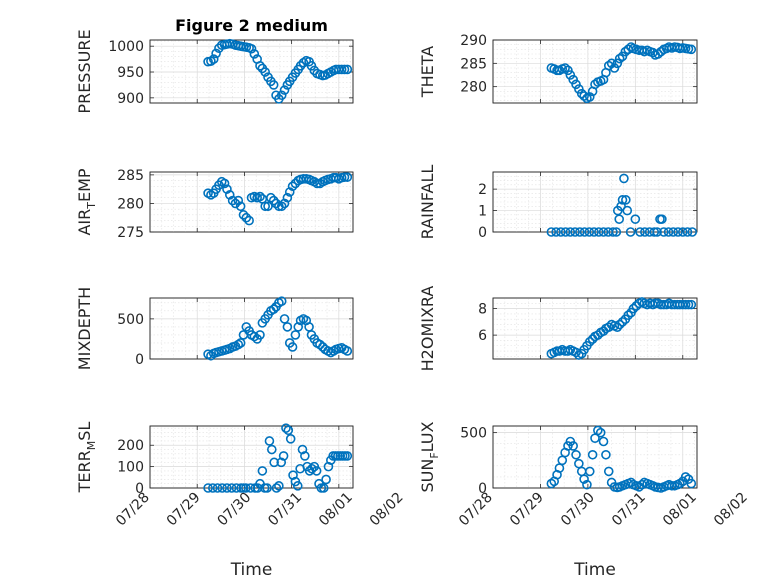 The height and width of the screenshot is (583, 778). I want to click on y-axis-label: H2OMIXRA, so click(427, 329).